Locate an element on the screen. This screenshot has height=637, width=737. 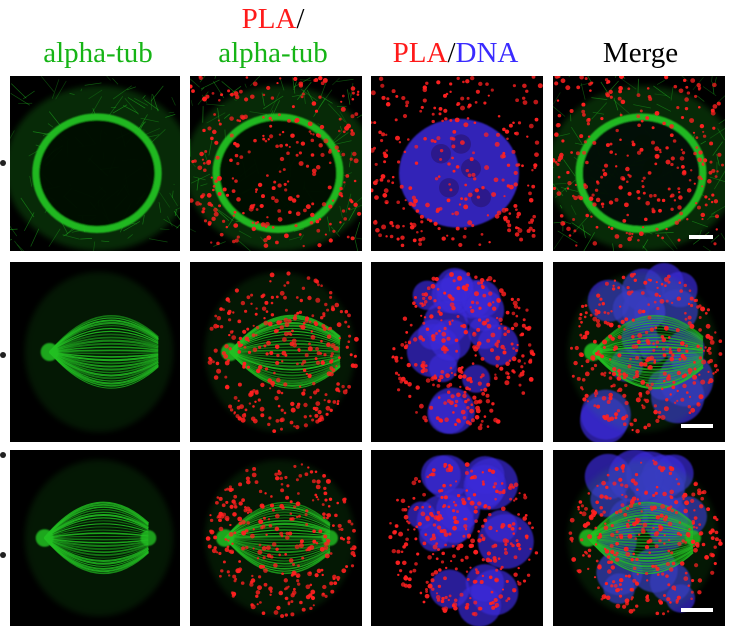
header-slash: / is located at coordinates (300, 19).